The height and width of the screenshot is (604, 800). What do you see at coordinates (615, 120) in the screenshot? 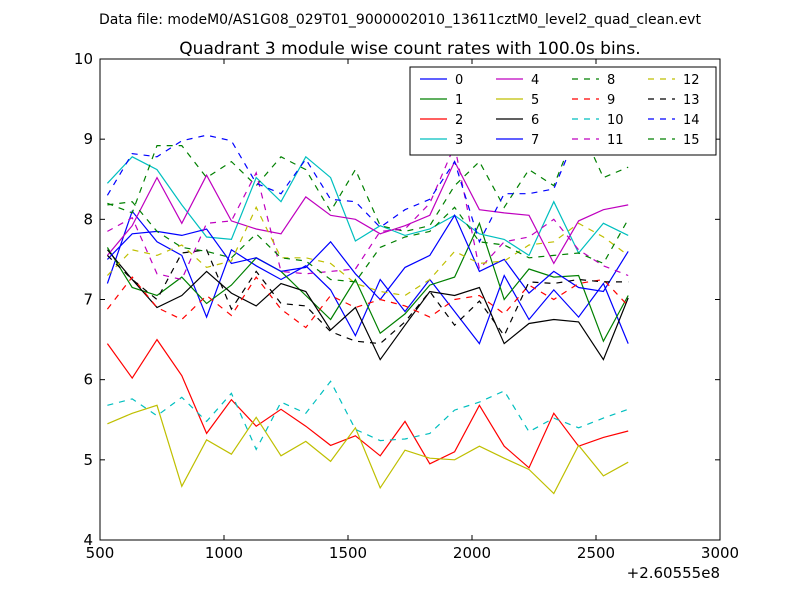
I see `legend-label-10: 10` at bounding box center [615, 120].